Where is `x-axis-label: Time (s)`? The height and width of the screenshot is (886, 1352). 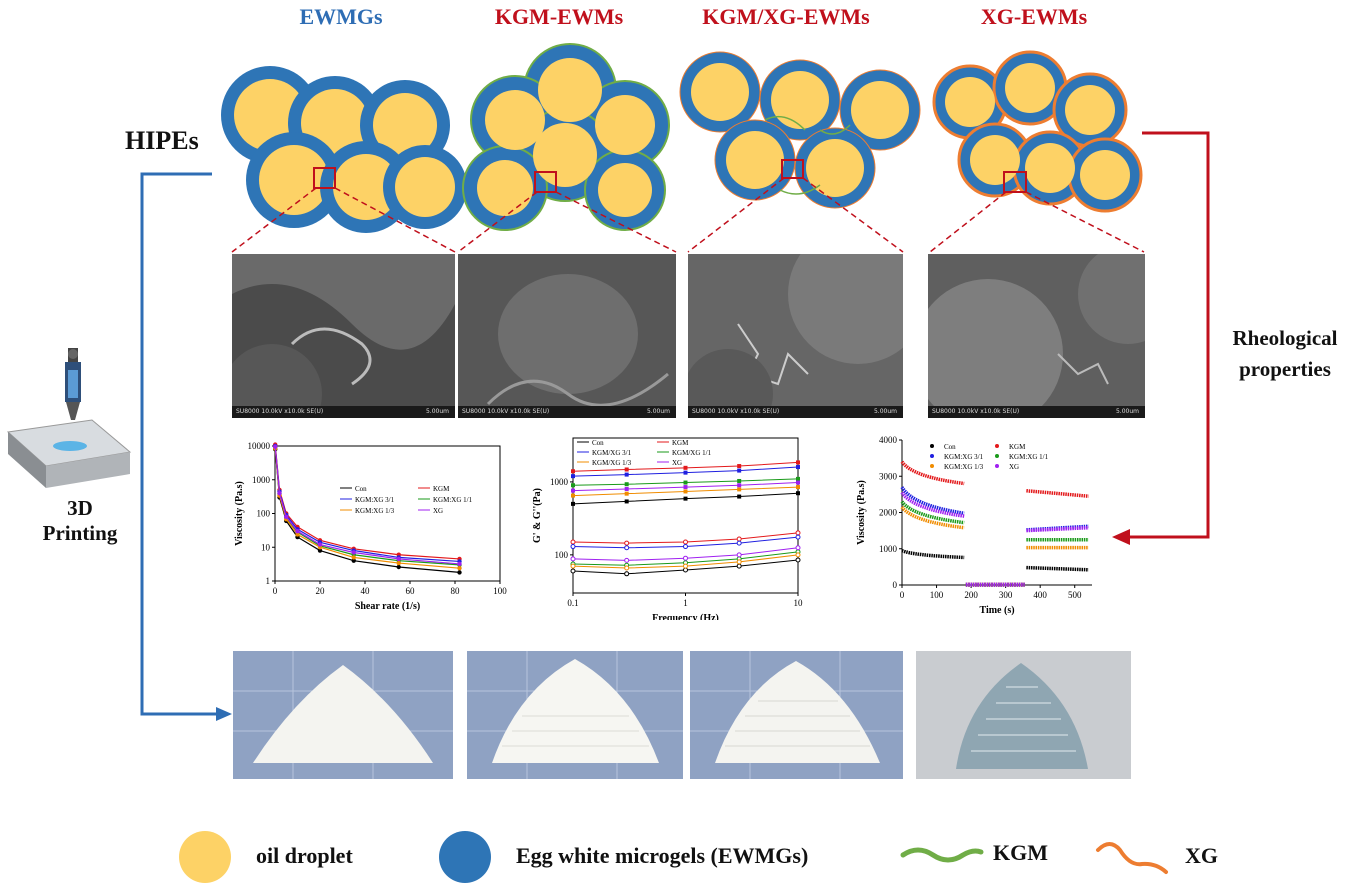
x-axis-label: Time (s) is located at coordinates (996, 610).